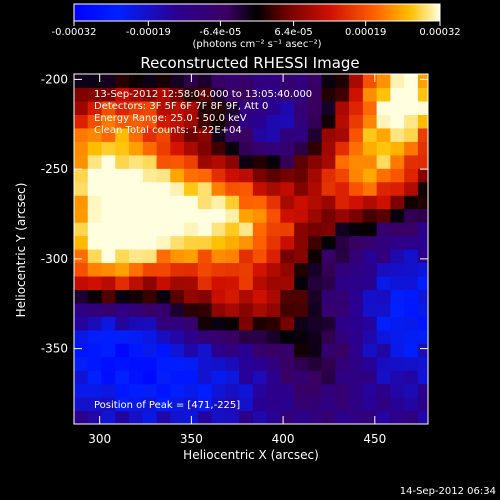  What do you see at coordinates (191, 439) in the screenshot?
I see `x-tick-label: 350` at bounding box center [191, 439].